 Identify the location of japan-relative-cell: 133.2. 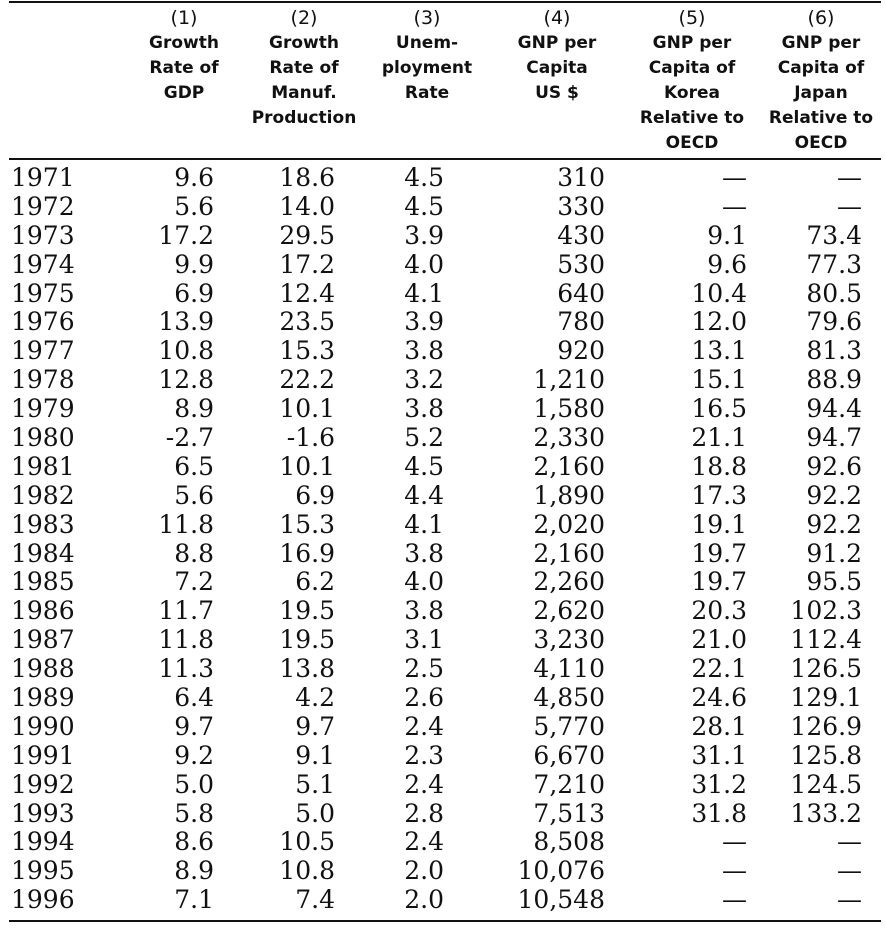
(826, 813).